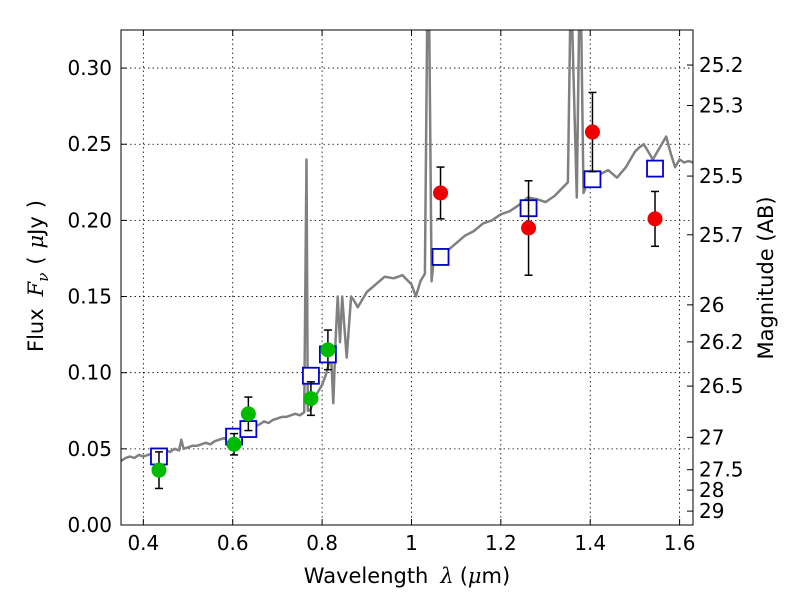  I want to click on y-tick-label: 0.25, so click(89, 144).